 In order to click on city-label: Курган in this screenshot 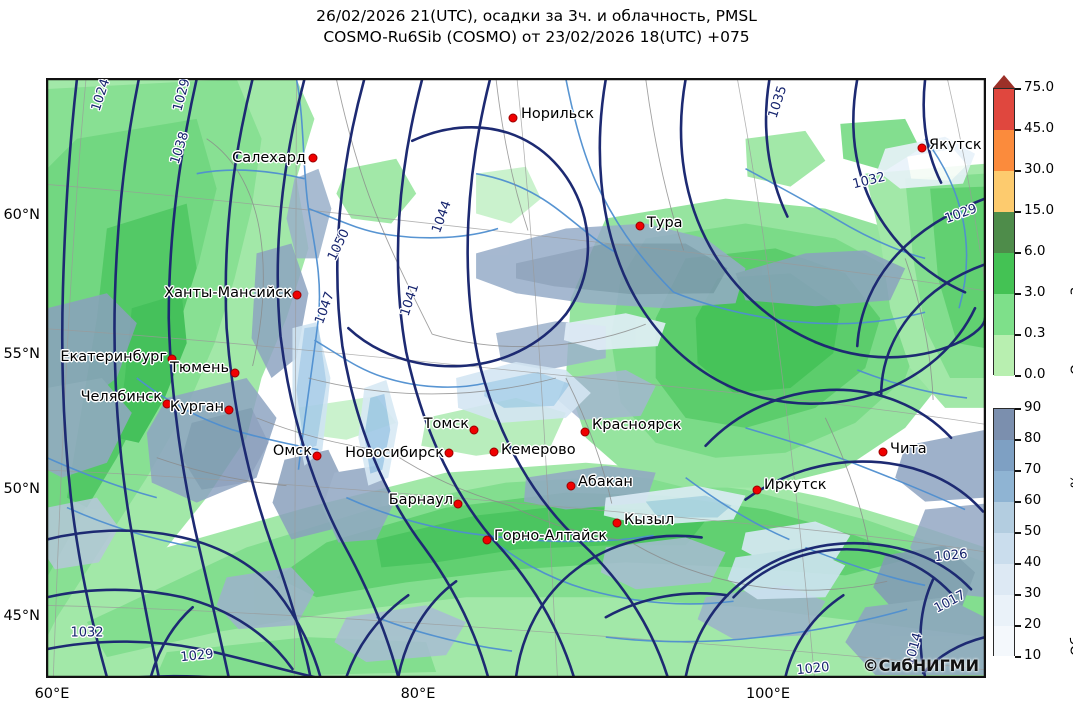, I will do `click(196, 407)`.